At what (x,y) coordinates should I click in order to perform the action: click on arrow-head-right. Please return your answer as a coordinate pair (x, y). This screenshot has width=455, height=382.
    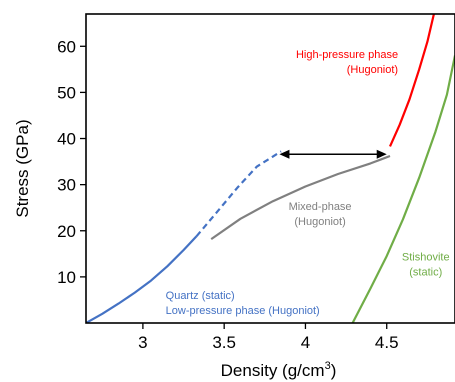
    Looking at the image, I should click on (381, 154).